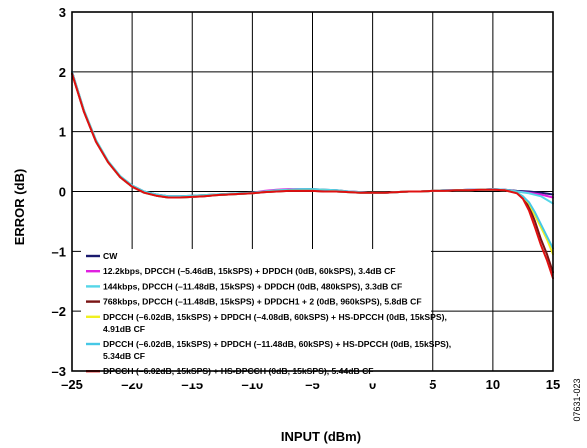 This screenshot has height=448, width=587. I want to click on figure-id: 07631-023, so click(577, 399).